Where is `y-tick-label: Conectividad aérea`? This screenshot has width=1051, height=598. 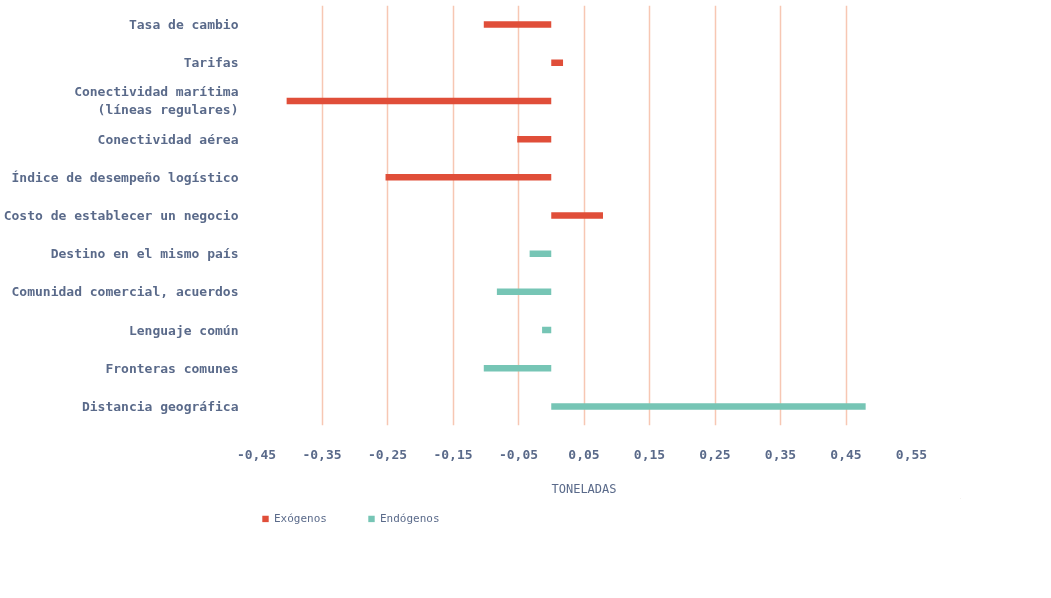 y-tick-label: Conectividad aérea is located at coordinates (168, 139).